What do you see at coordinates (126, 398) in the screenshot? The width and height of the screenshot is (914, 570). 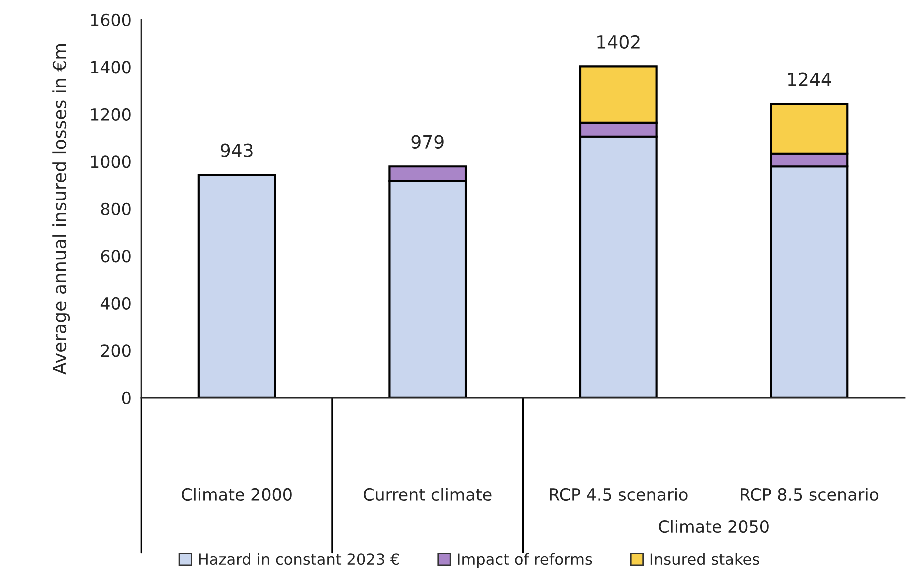 I see `y-tick-label: 0` at bounding box center [126, 398].